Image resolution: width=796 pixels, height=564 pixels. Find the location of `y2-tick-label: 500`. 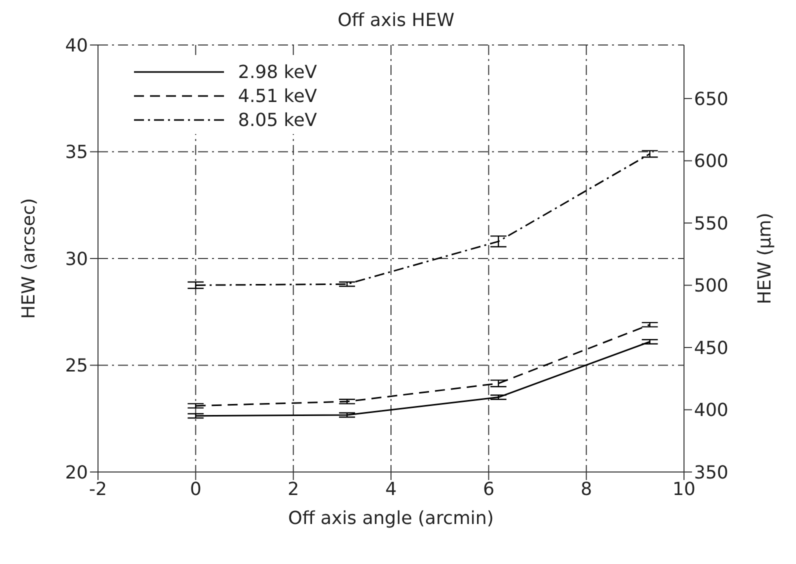

y2-tick-label: 500 is located at coordinates (711, 286).